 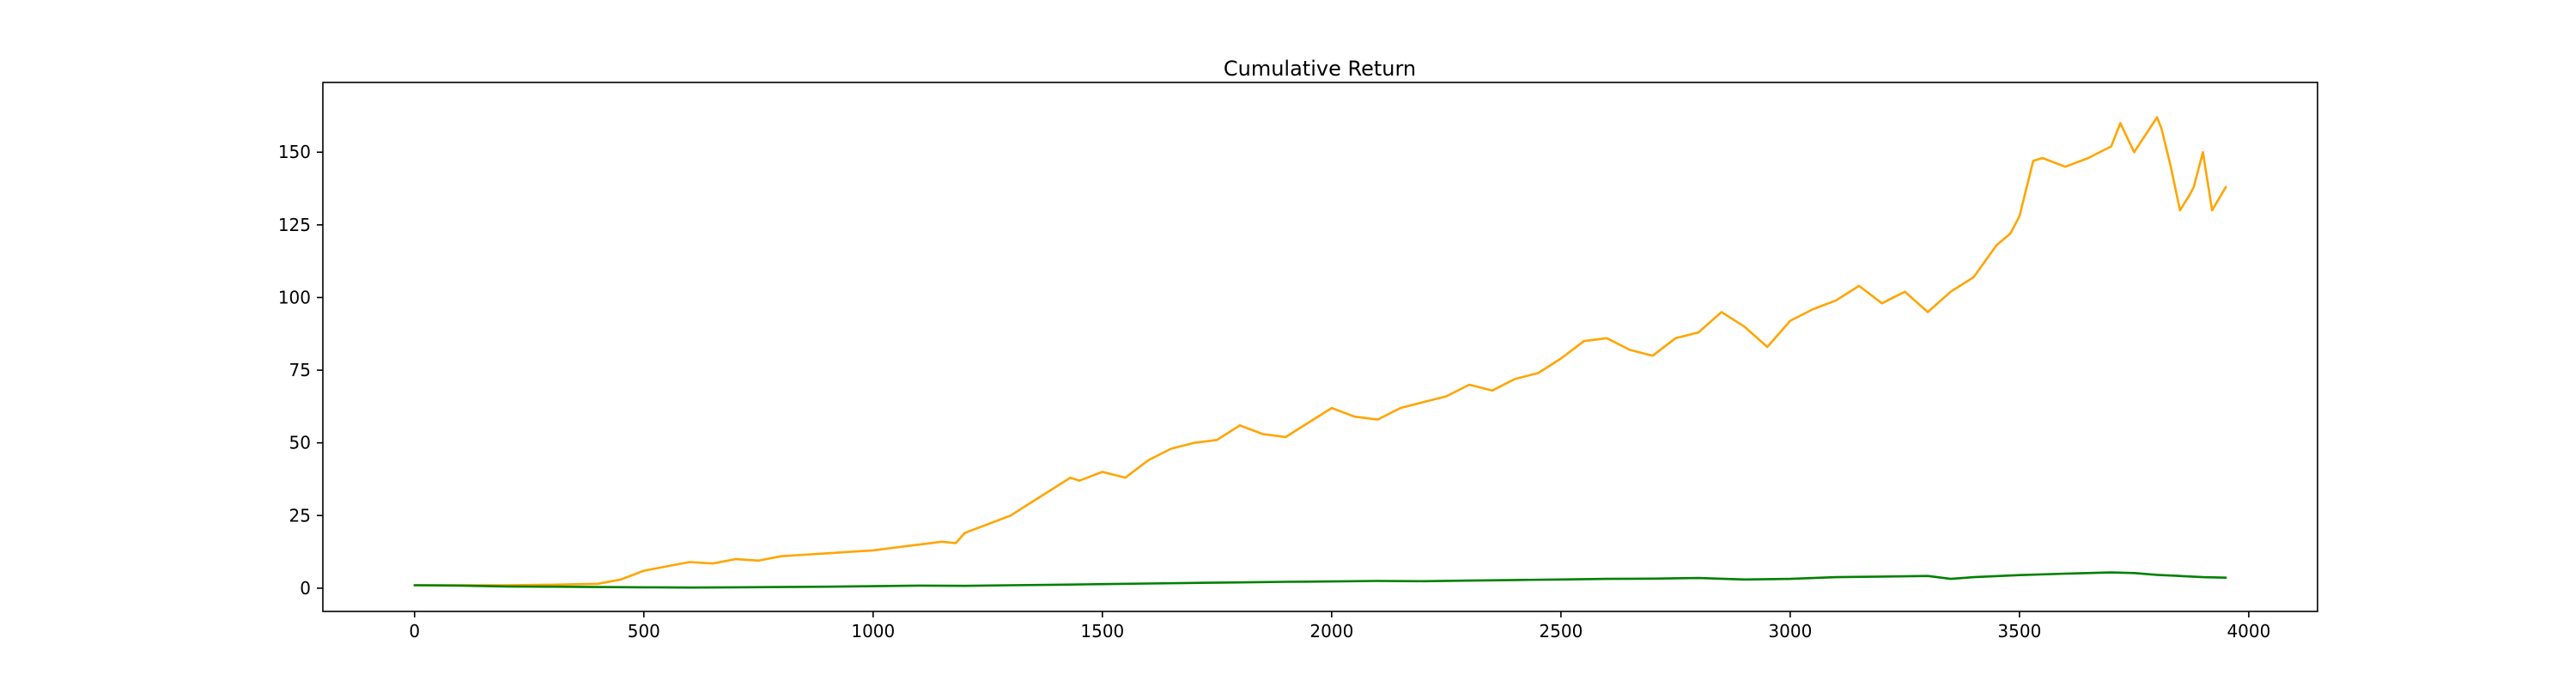 I want to click on y-tick-label: 50, so click(x=300, y=443).